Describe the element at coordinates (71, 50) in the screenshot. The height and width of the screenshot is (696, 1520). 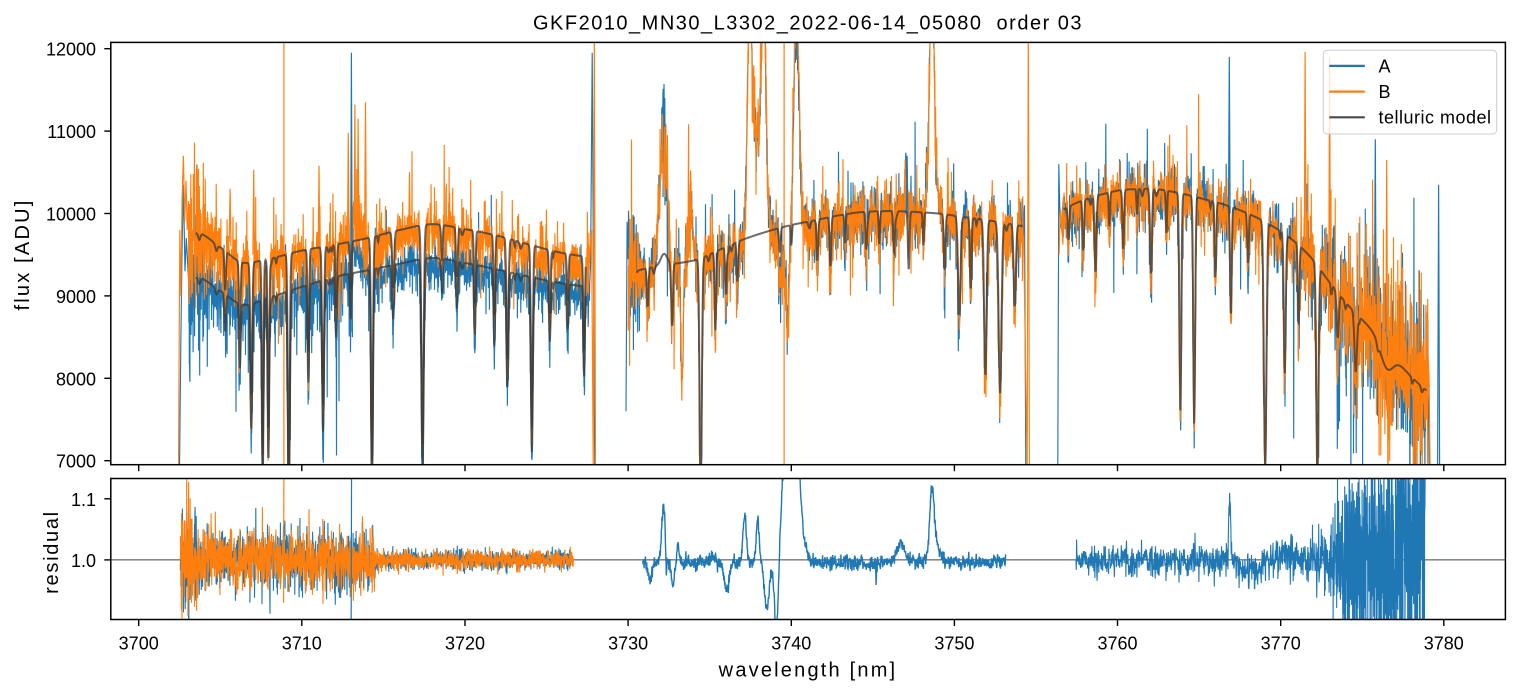
I see `svg-text: 12000` at that location.